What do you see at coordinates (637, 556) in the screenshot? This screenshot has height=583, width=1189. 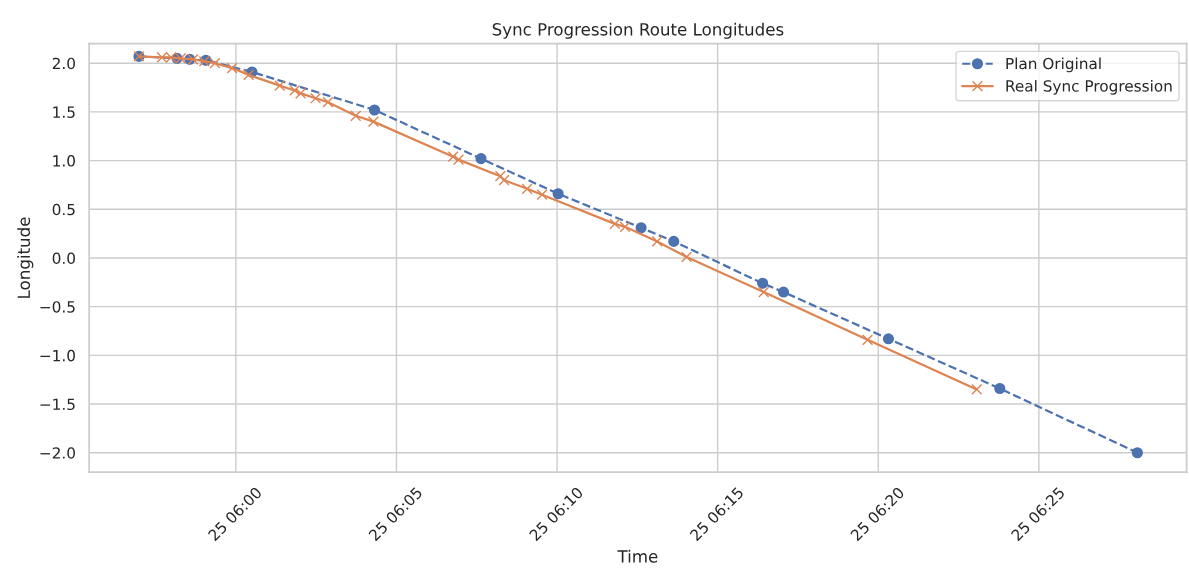 I see `x-axis-title: Time` at bounding box center [637, 556].